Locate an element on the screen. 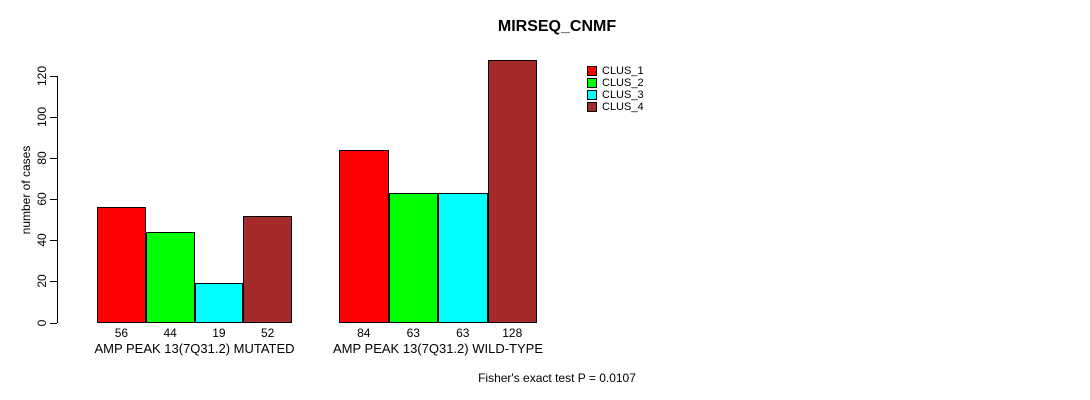 Image resolution: width=1090 pixels, height=400 pixels. group-label: AMP PEAK 13(7Q31.2) MUTATED is located at coordinates (194, 348).